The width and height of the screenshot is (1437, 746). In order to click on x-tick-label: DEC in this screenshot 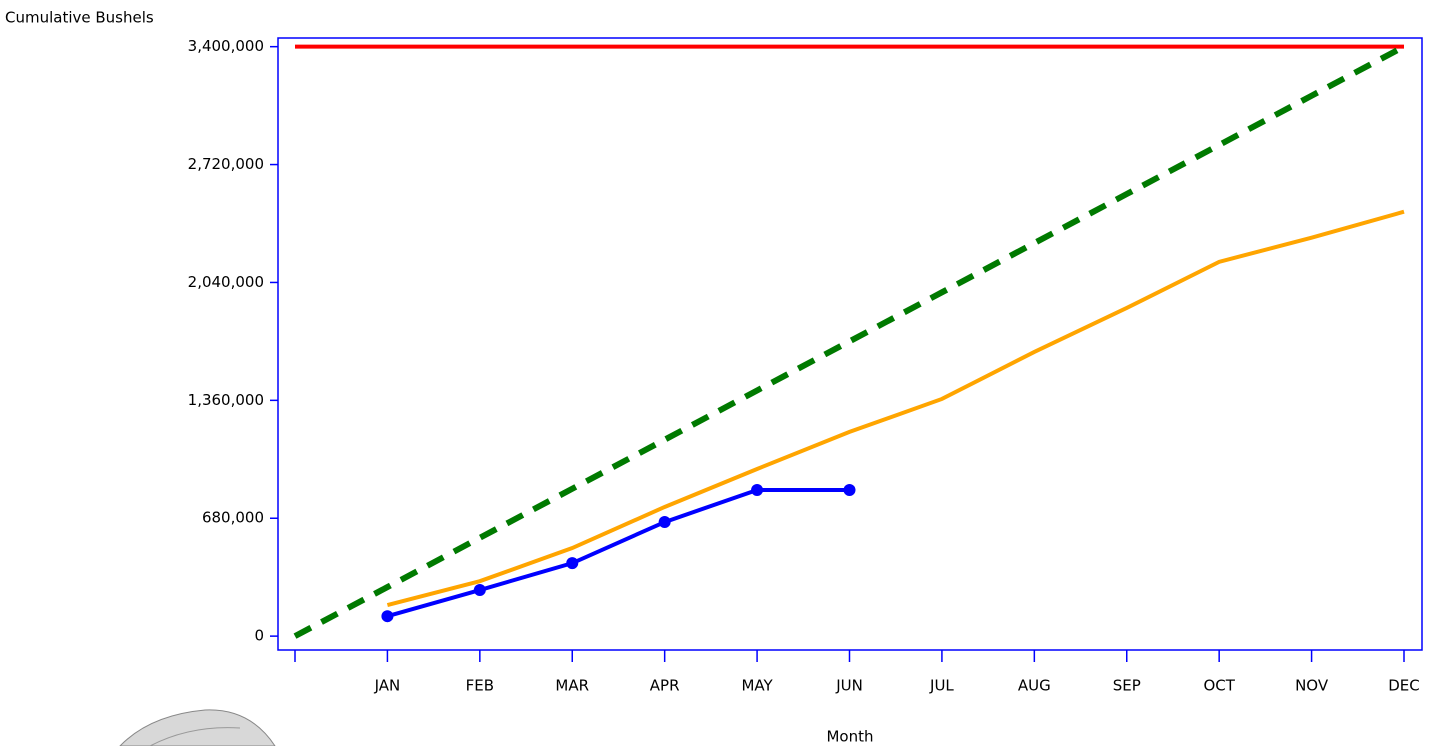, I will do `click(1404, 686)`.